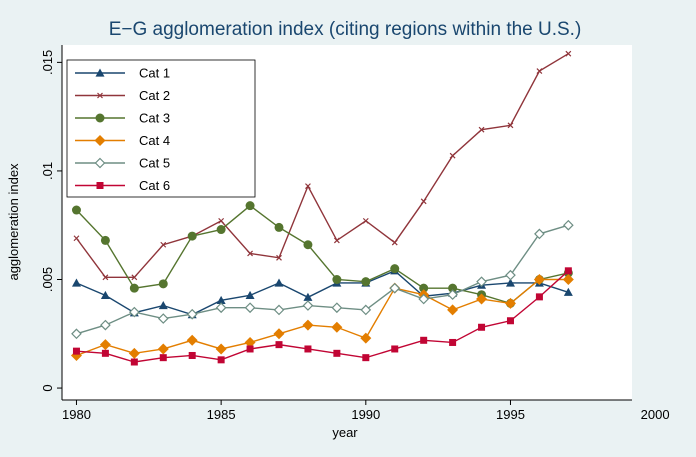  I want to click on x-tick-label: 1985, so click(221, 414).